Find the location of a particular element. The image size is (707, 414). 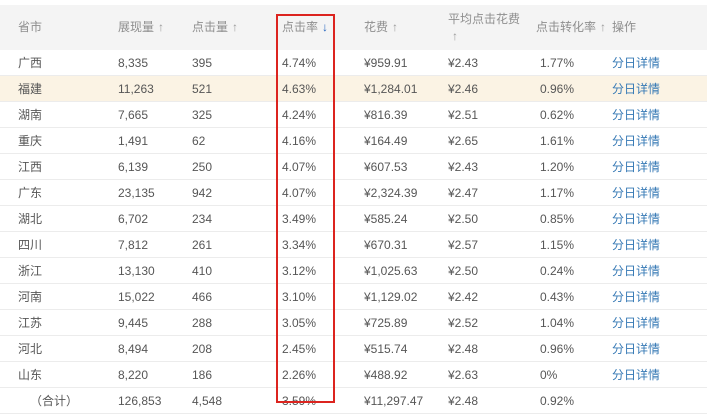

impressions-cell: 7,812 is located at coordinates (137, 244).